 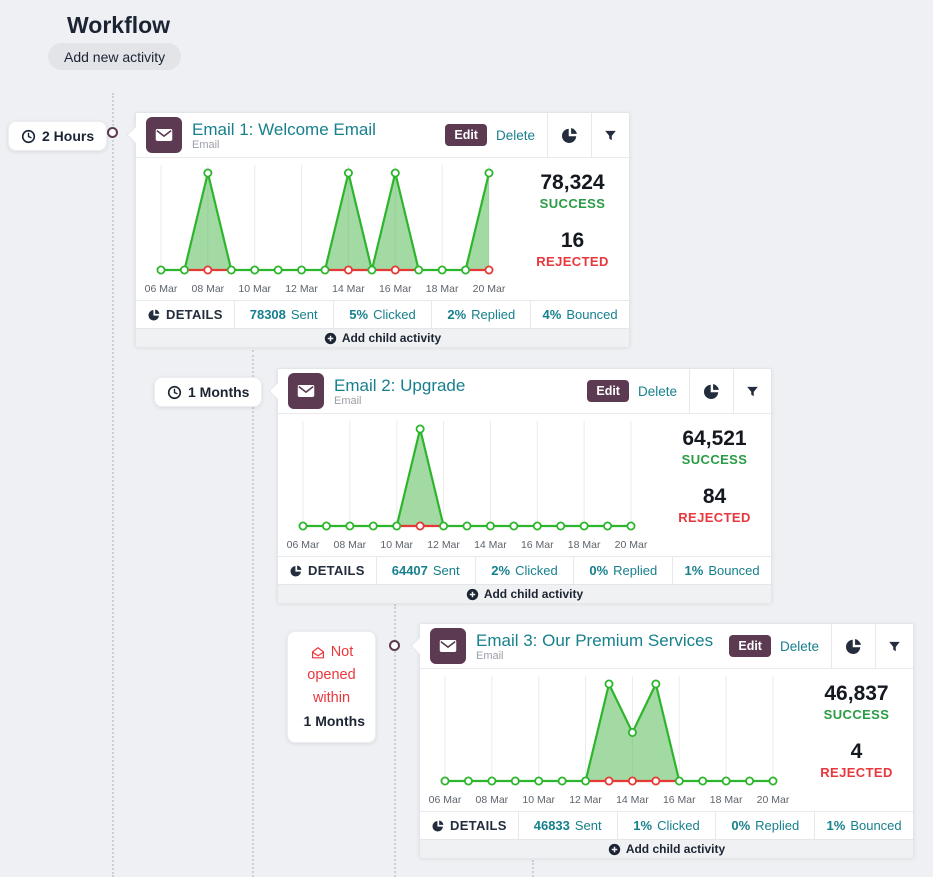 I want to click on card-title: Email 3: Our Premium Services, so click(x=595, y=640).